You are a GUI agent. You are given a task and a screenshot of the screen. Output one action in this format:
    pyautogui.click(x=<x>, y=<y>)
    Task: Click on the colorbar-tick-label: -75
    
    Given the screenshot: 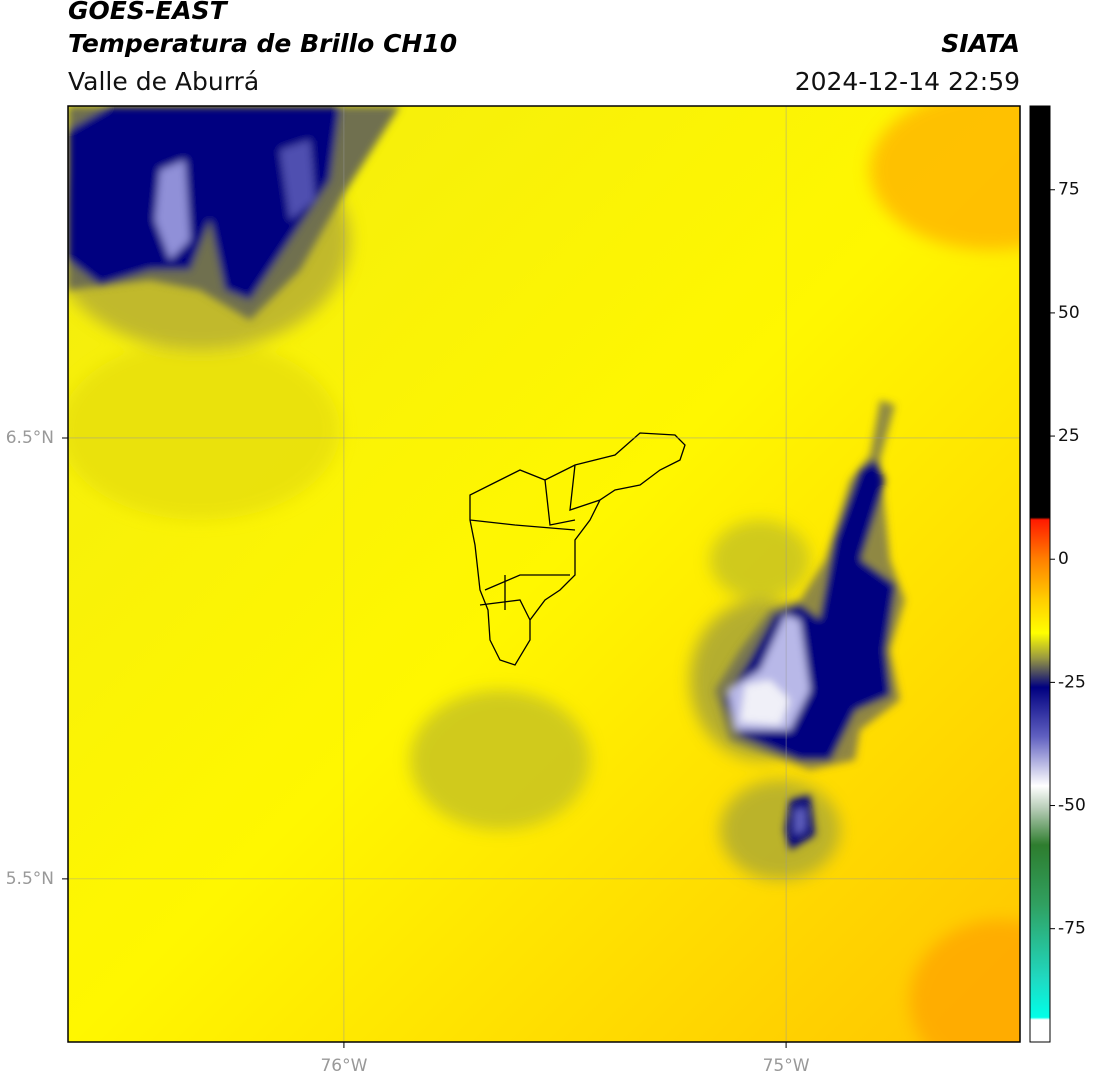 What is the action you would take?
    pyautogui.click(x=1072, y=929)
    